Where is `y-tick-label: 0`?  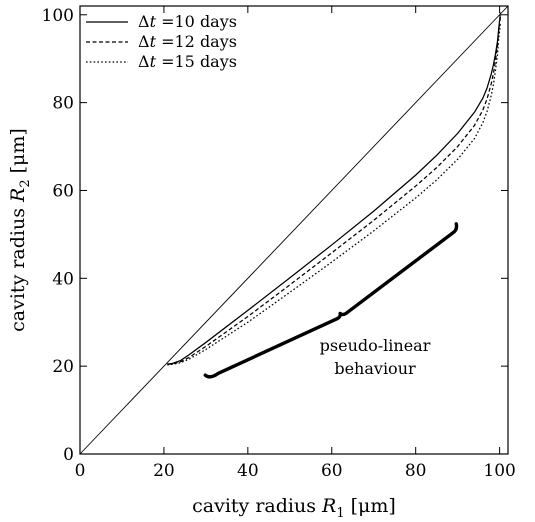
y-tick-label: 0 is located at coordinates (68, 455).